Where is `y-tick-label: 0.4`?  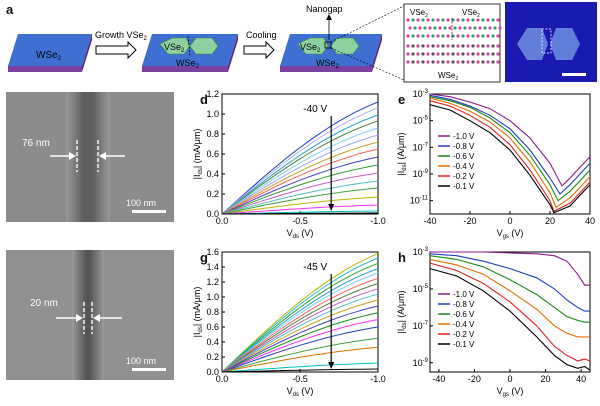
y-tick-label: 0.4 is located at coordinates (212, 174).